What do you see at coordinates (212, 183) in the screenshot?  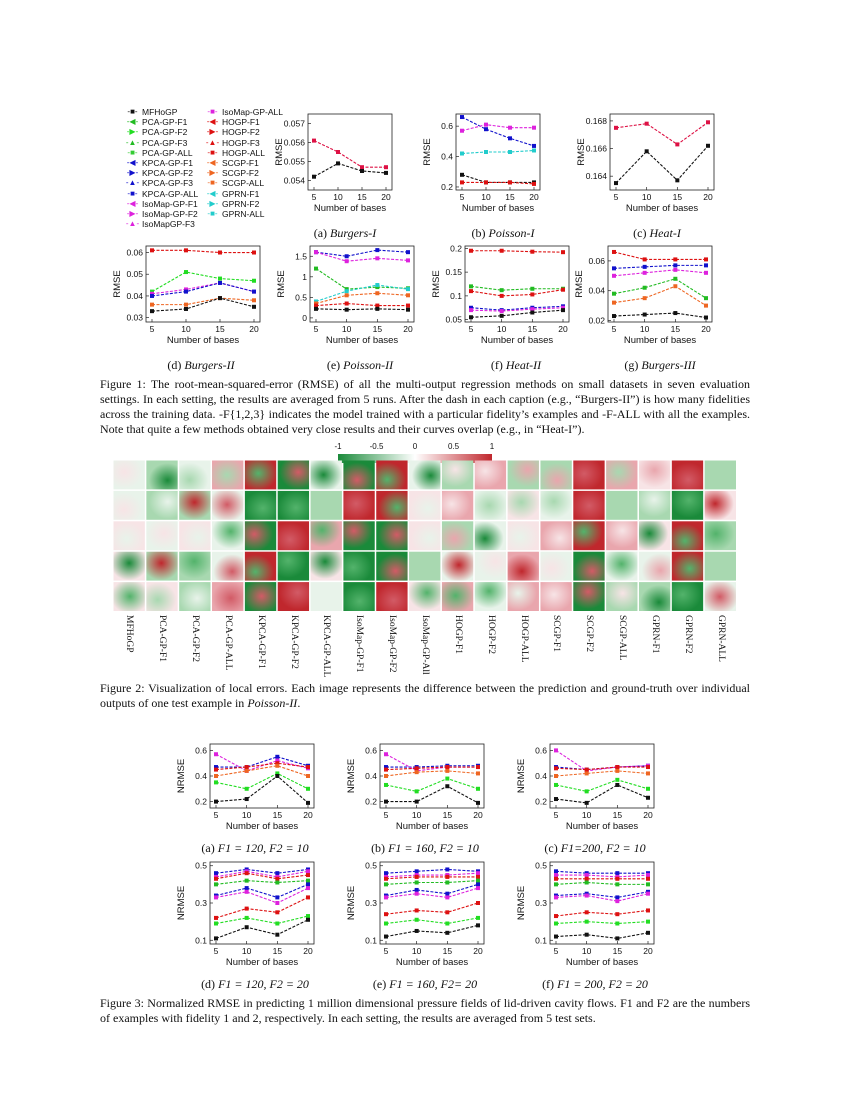 I see `legend-marker-icon: -■-` at bounding box center [212, 183].